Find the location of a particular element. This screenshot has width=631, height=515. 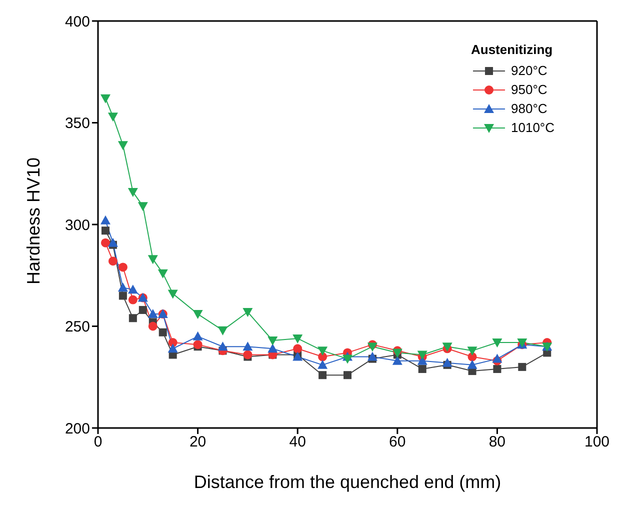

legend-title: Austenitizing is located at coordinates (512, 49).